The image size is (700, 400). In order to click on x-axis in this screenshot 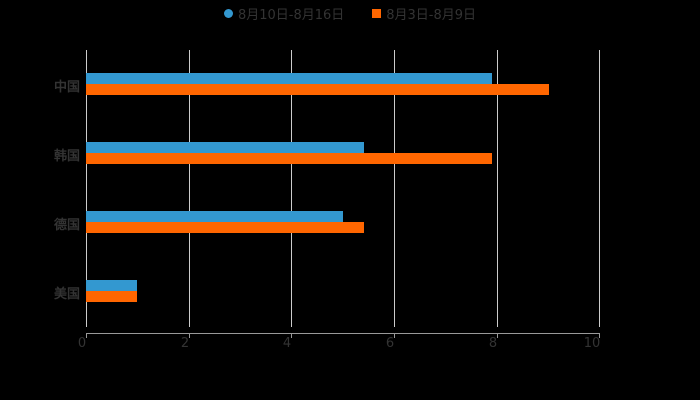, I will do `click(343, 333)`.